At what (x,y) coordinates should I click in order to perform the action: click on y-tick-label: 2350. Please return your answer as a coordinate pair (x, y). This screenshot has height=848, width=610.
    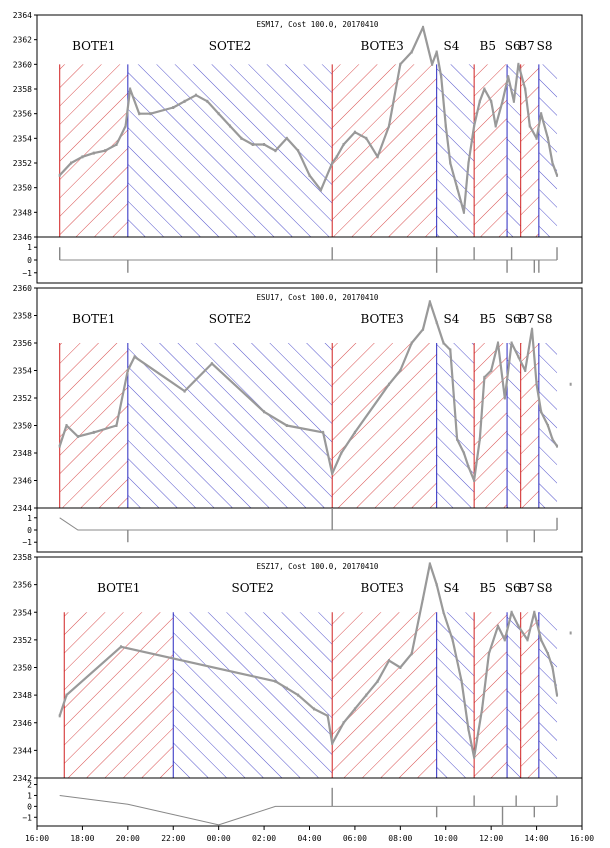
    Looking at the image, I should click on (22, 668).